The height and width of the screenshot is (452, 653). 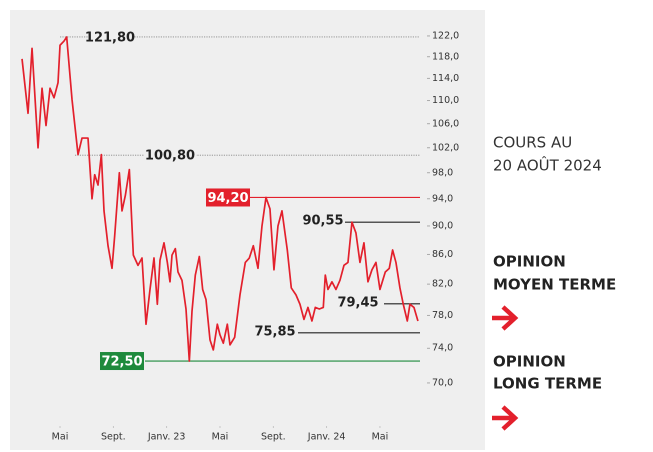 What do you see at coordinates (445, 56) in the screenshot?
I see `y-tick-label: 118,0` at bounding box center [445, 56].